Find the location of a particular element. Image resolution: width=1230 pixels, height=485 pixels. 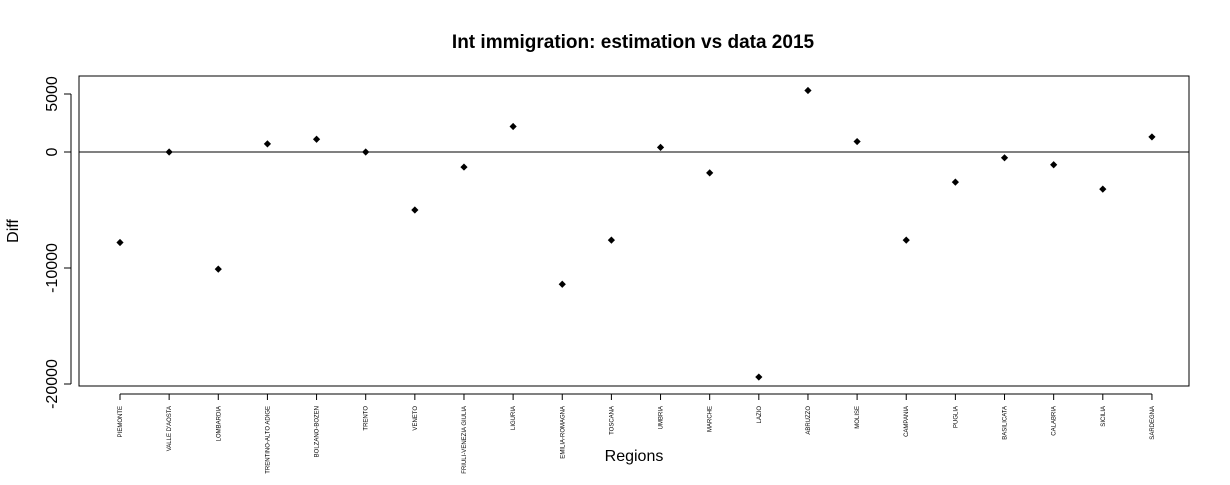

y-axis: 5000 0 -10000 -20000 is located at coordinates (58, 242).